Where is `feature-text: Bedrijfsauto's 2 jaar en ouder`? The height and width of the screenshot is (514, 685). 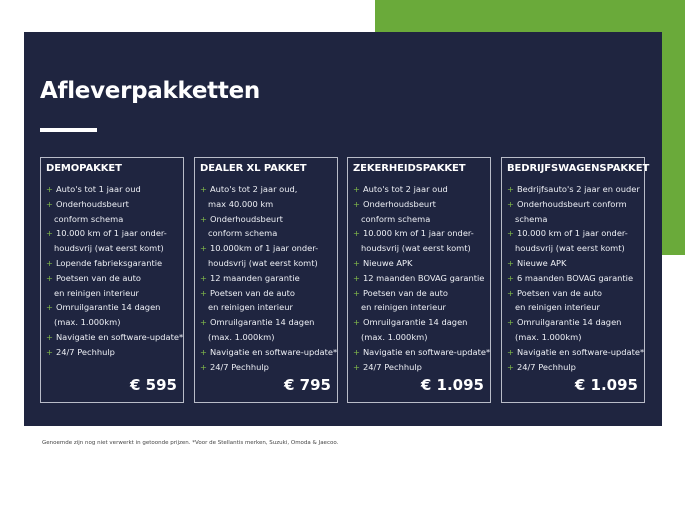
feature-text: Bedrijfsauto's 2 jaar en ouder is located at coordinates (578, 189).